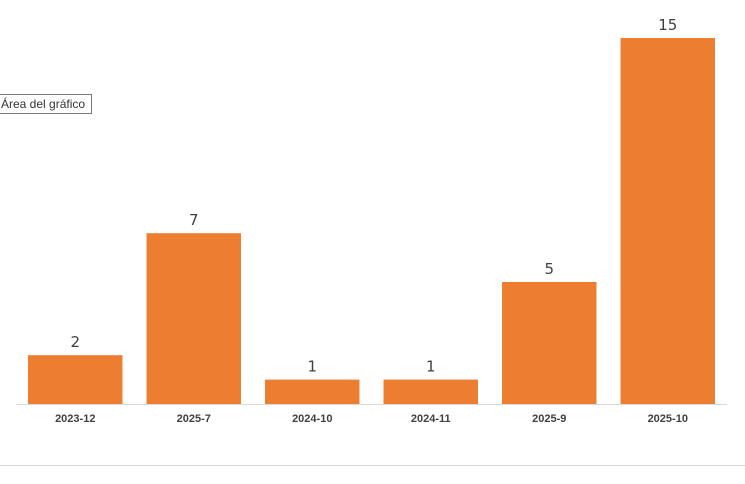 The image size is (745, 484). What do you see at coordinates (46, 104) in the screenshot?
I see `chart-area-tooltip: Área del gráfico` at bounding box center [46, 104].